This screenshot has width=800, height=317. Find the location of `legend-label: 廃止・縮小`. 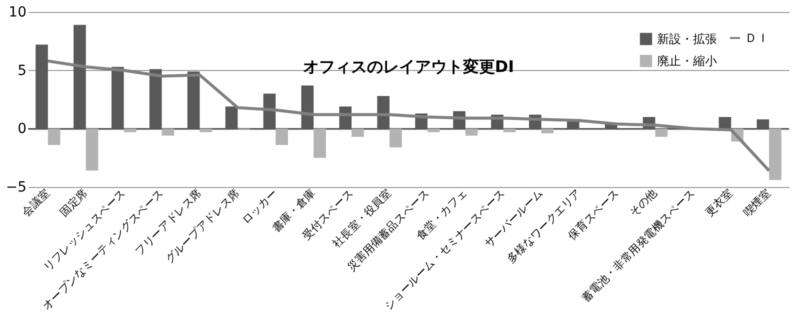

legend-label: 廃止・縮小 is located at coordinates (687, 61).